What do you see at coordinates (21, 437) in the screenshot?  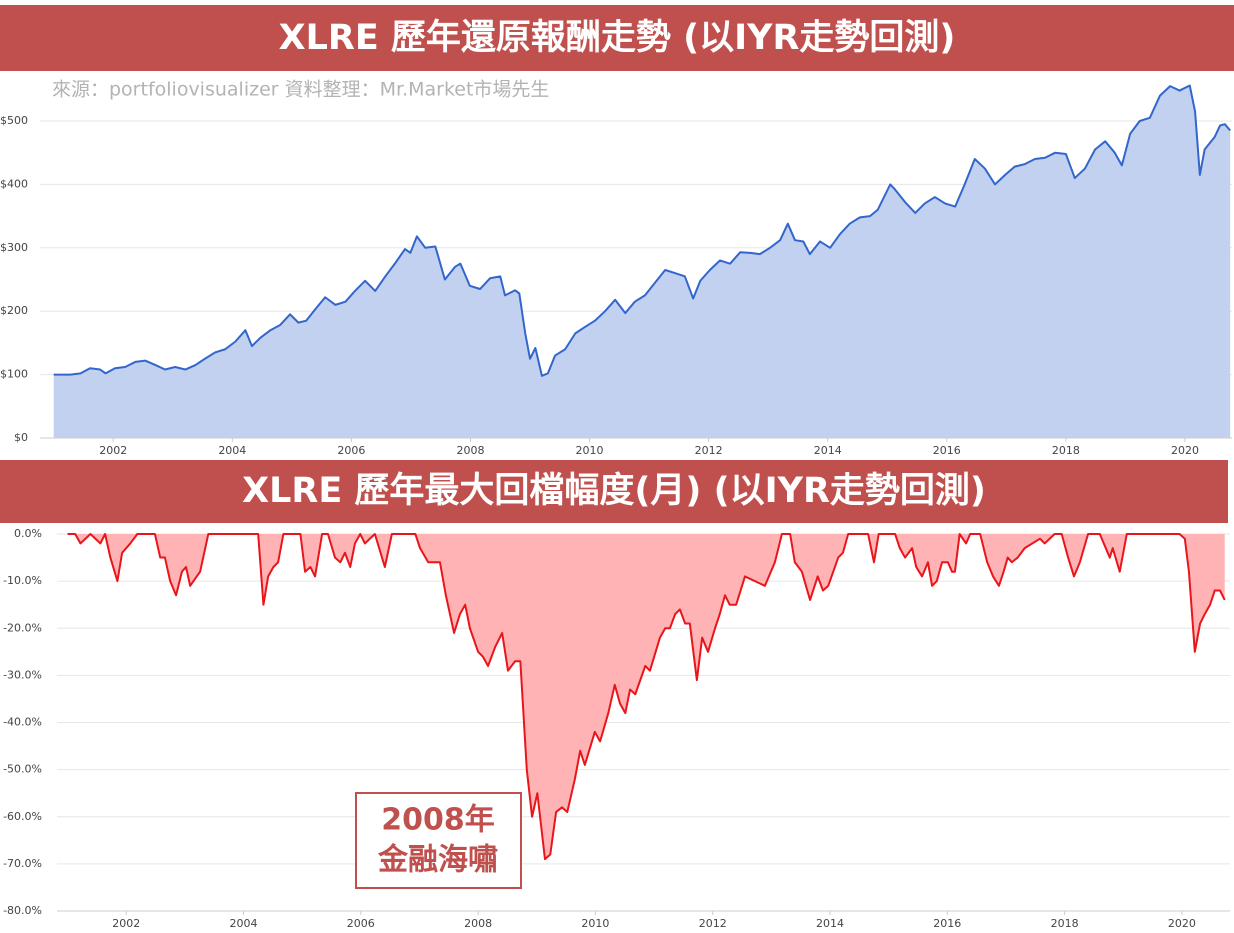 I see `y-tick-label: $0` at bounding box center [21, 437].